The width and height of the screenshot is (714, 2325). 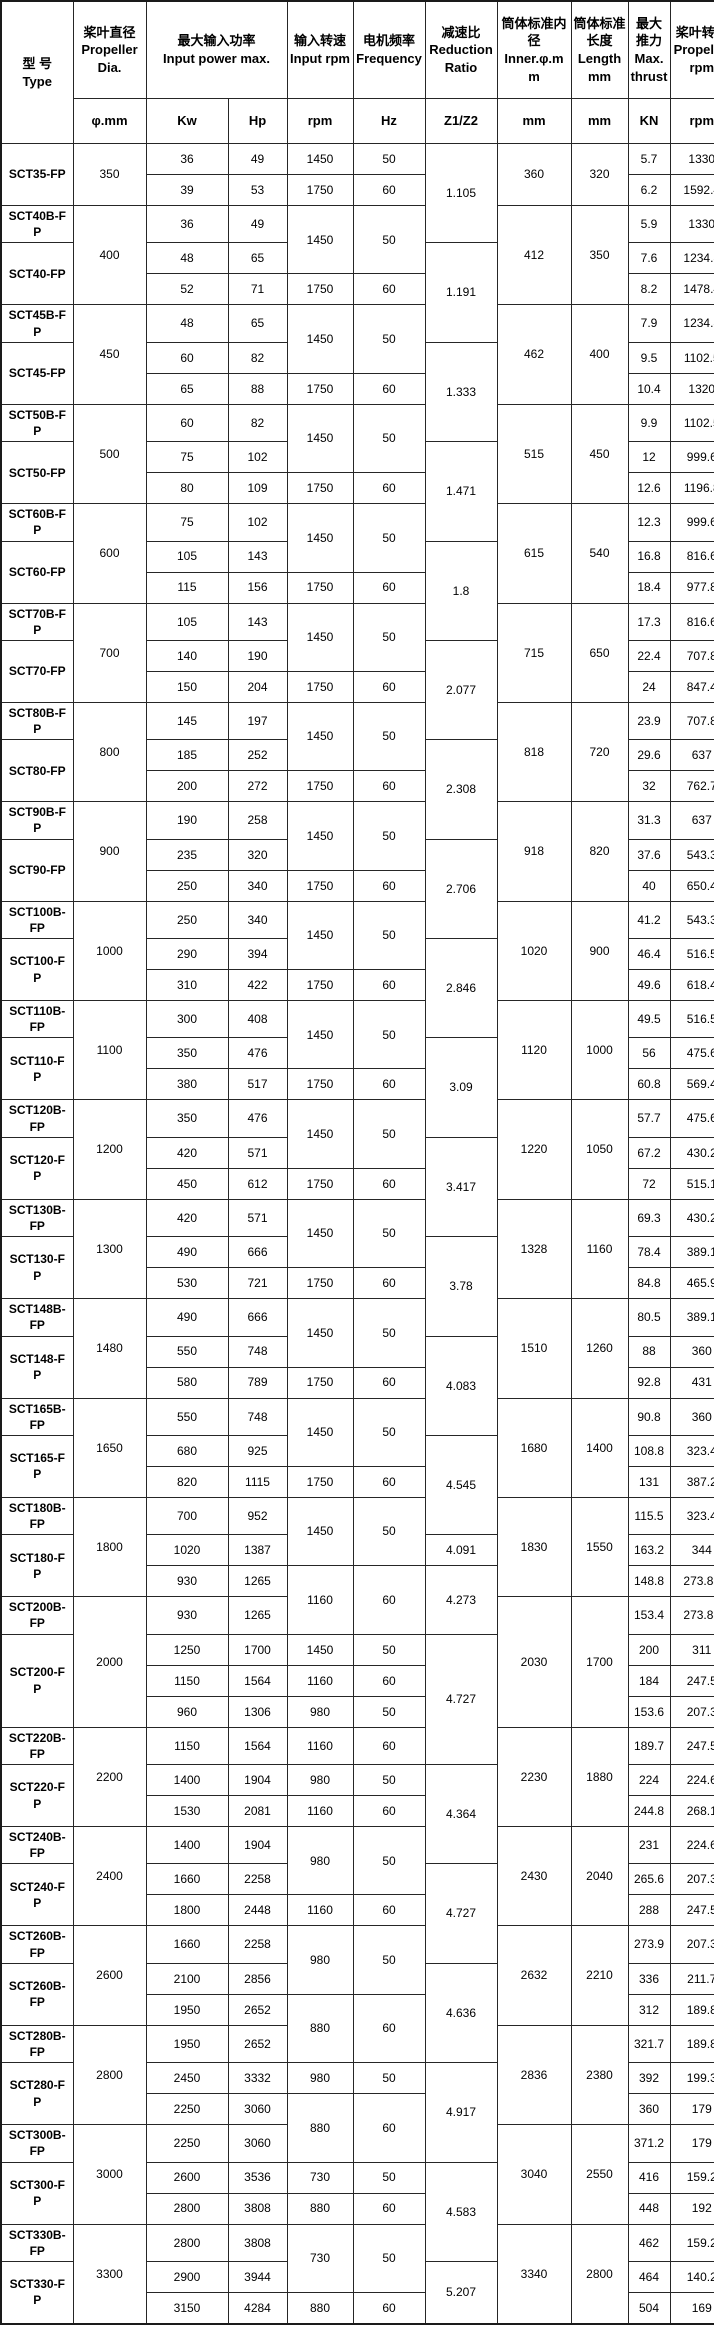 What do you see at coordinates (692, 2177) in the screenshot?
I see `propeller-rpm-cell: 159.2` at bounding box center [692, 2177].